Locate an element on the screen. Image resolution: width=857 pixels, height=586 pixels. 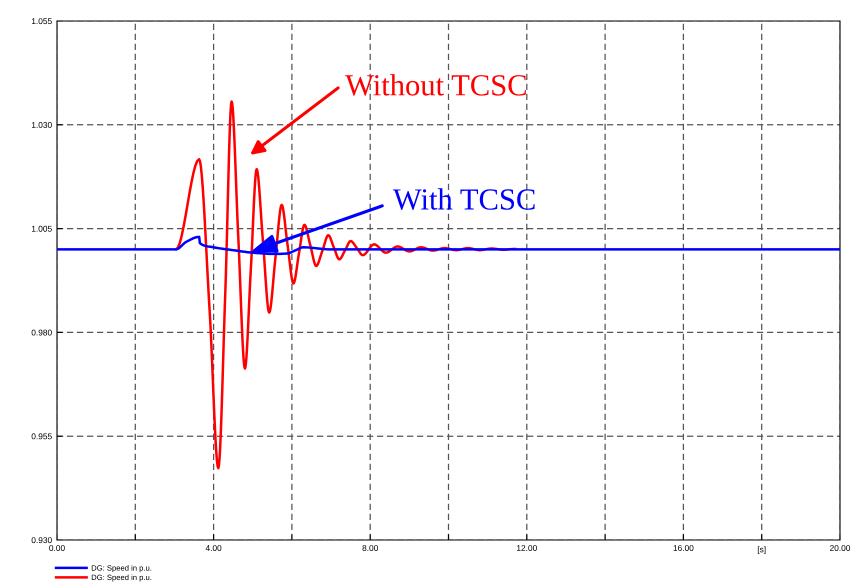
annotation: With TCSC is located at coordinates (463, 199).